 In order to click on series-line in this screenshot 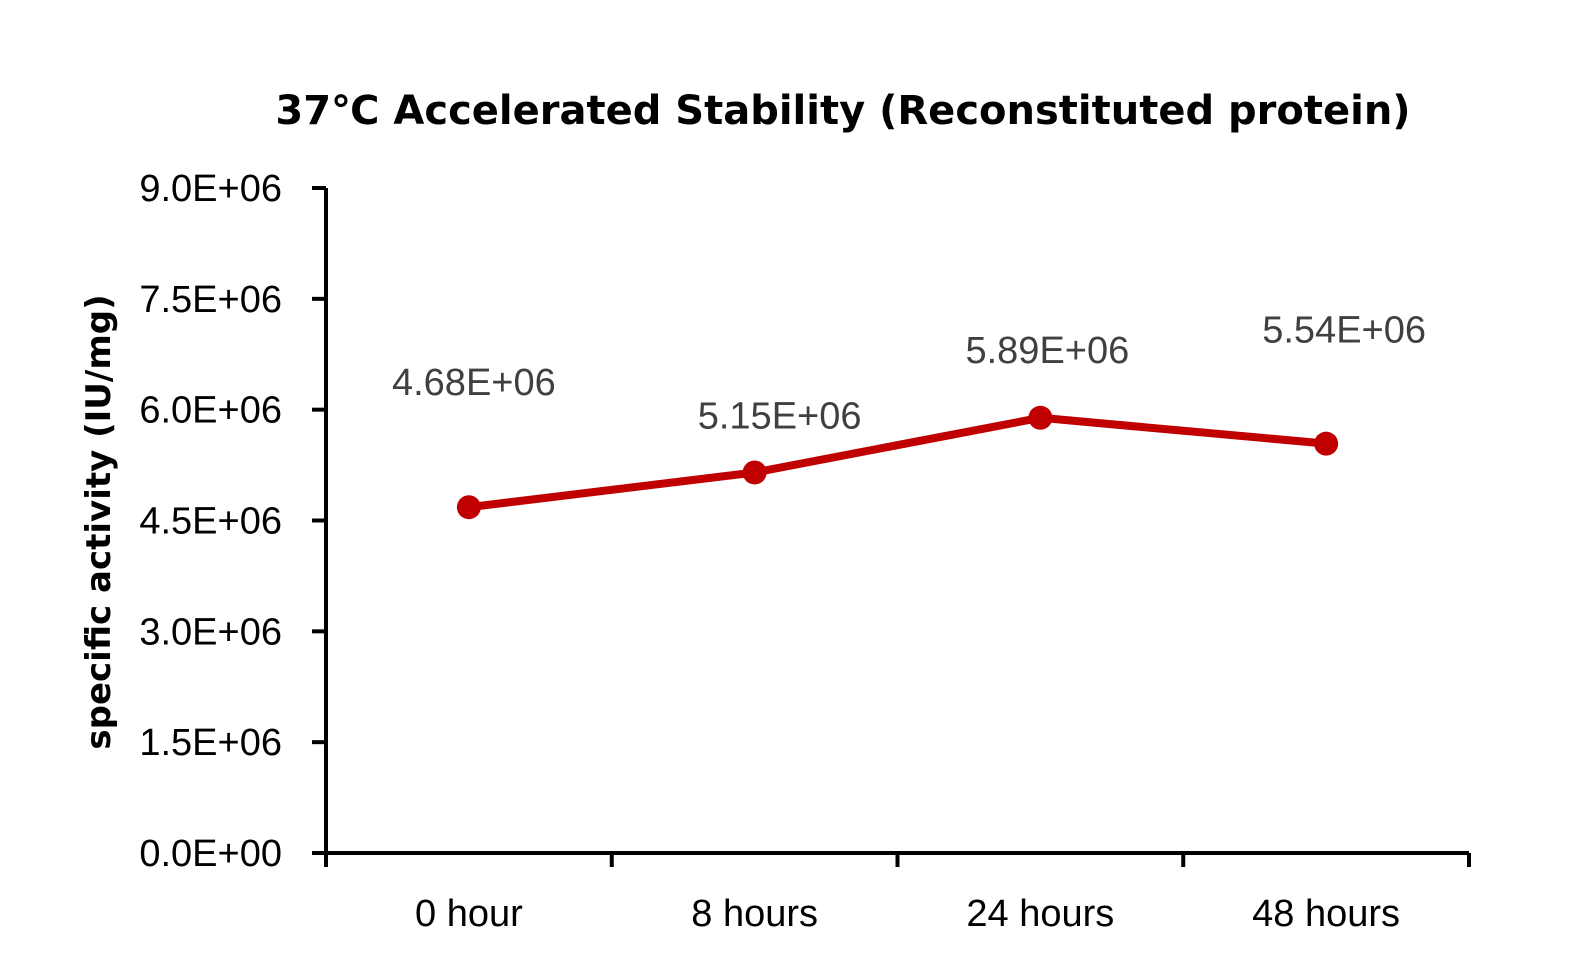, I will do `click(897, 462)`.